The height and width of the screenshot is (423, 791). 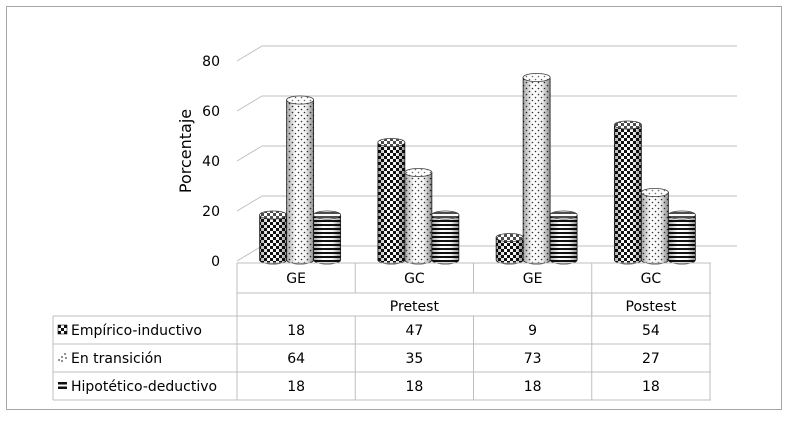 What do you see at coordinates (136, 331) in the screenshot?
I see `legend-label: Empírico-inductivo` at bounding box center [136, 331].